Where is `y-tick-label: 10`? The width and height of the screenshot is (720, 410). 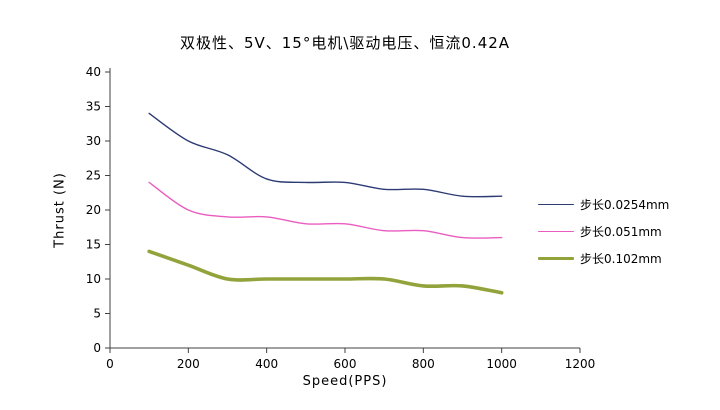 y-tick-label: 10 is located at coordinates (93, 279).